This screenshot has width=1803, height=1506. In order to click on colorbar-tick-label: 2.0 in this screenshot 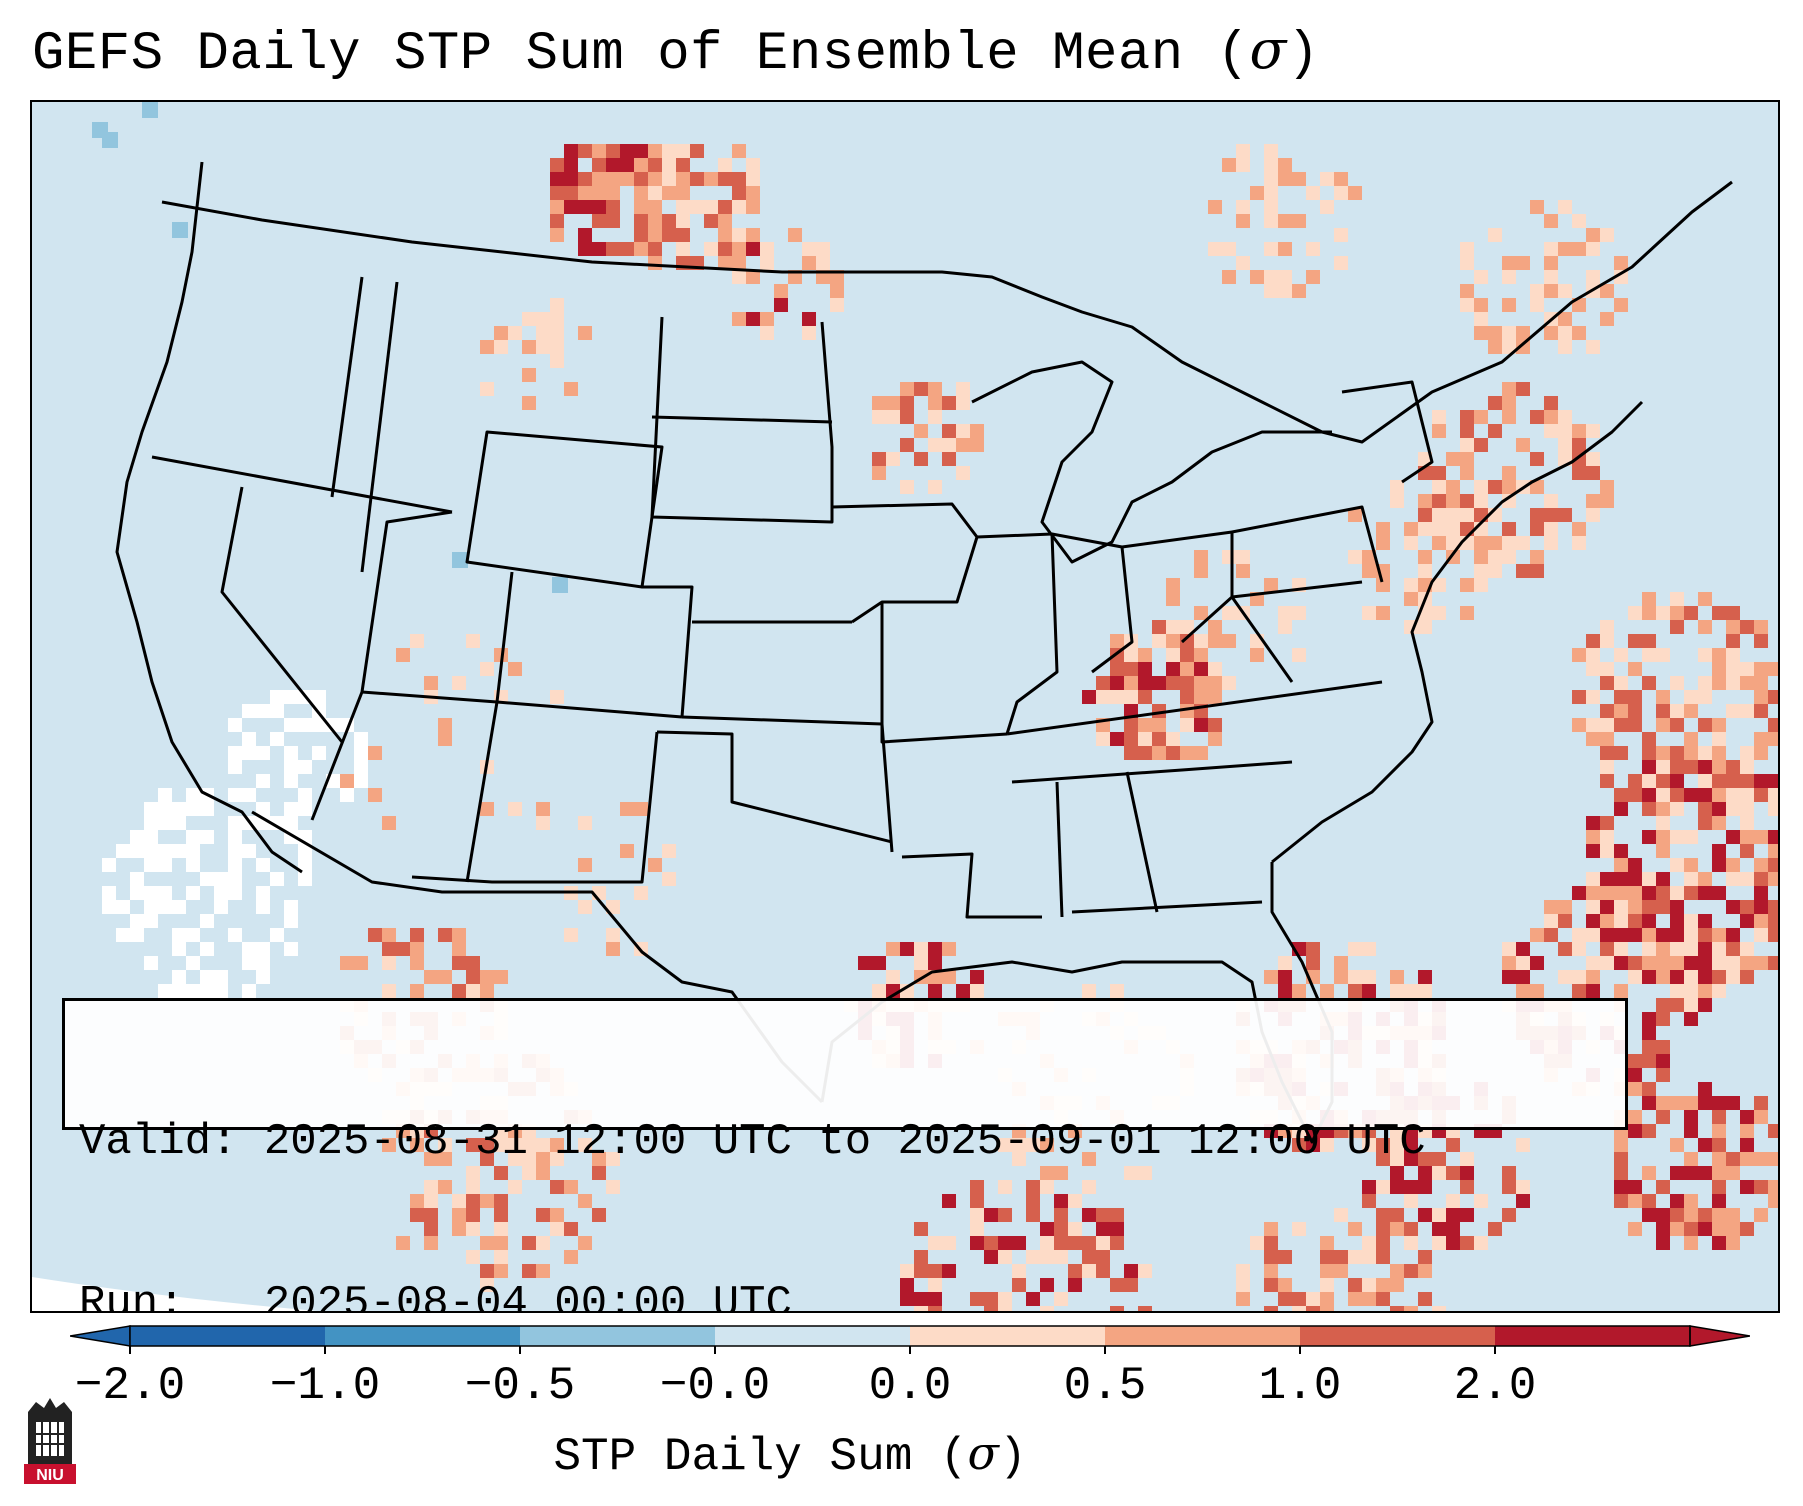, I will do `click(1495, 1386)`.